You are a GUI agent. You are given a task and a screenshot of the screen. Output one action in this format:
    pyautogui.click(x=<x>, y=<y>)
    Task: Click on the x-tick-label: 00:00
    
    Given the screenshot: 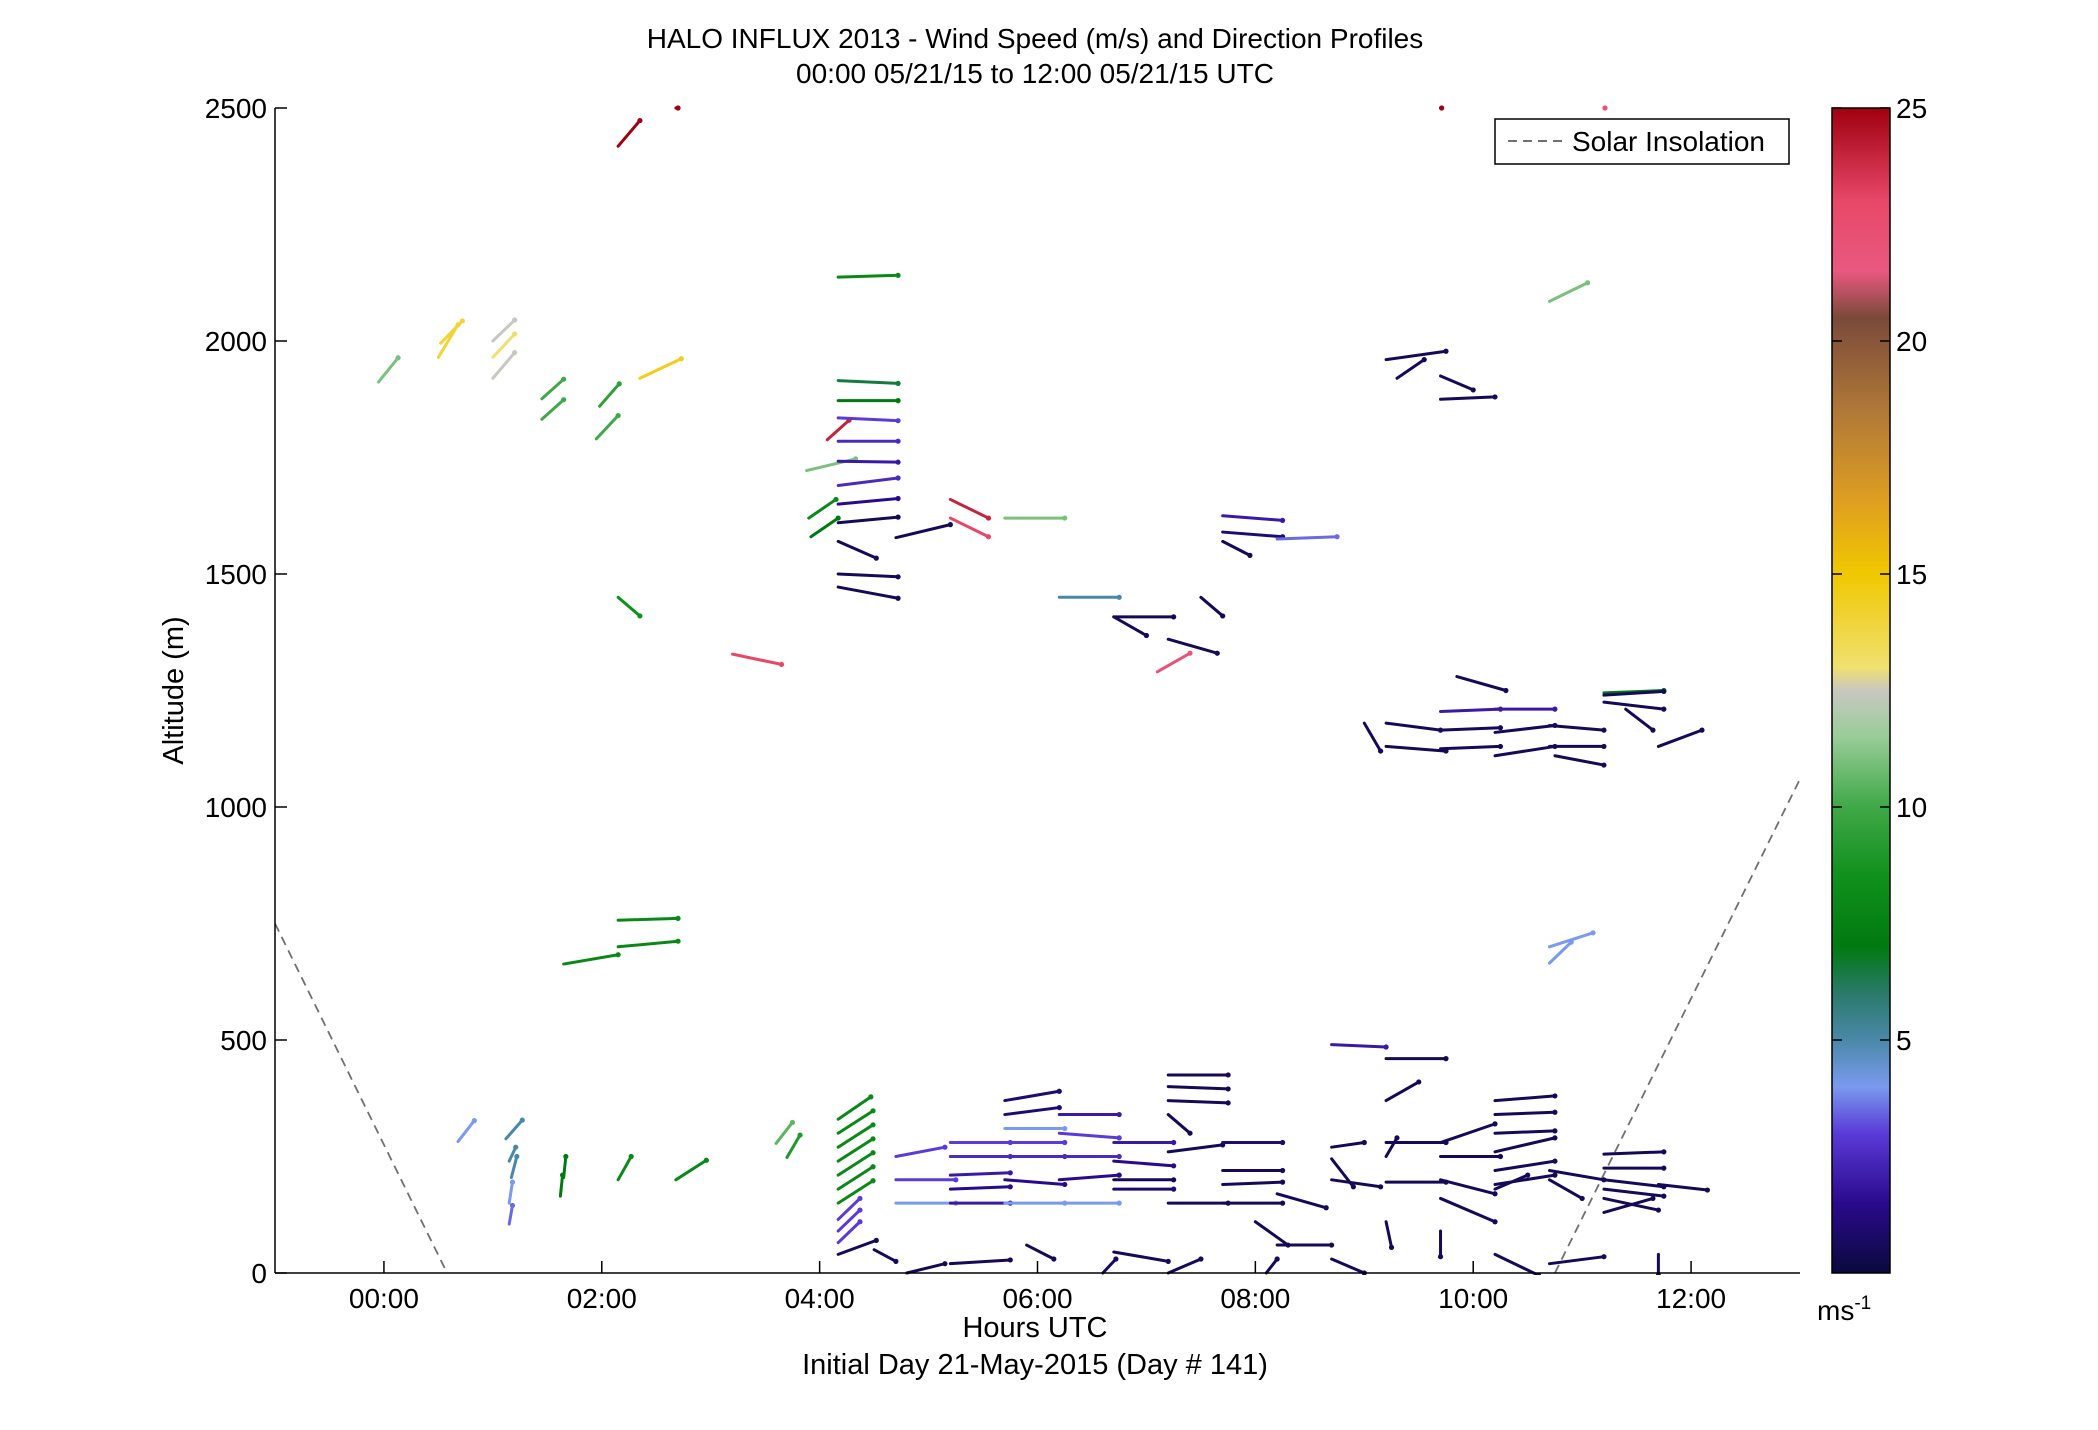 What is the action you would take?
    pyautogui.click(x=384, y=1298)
    